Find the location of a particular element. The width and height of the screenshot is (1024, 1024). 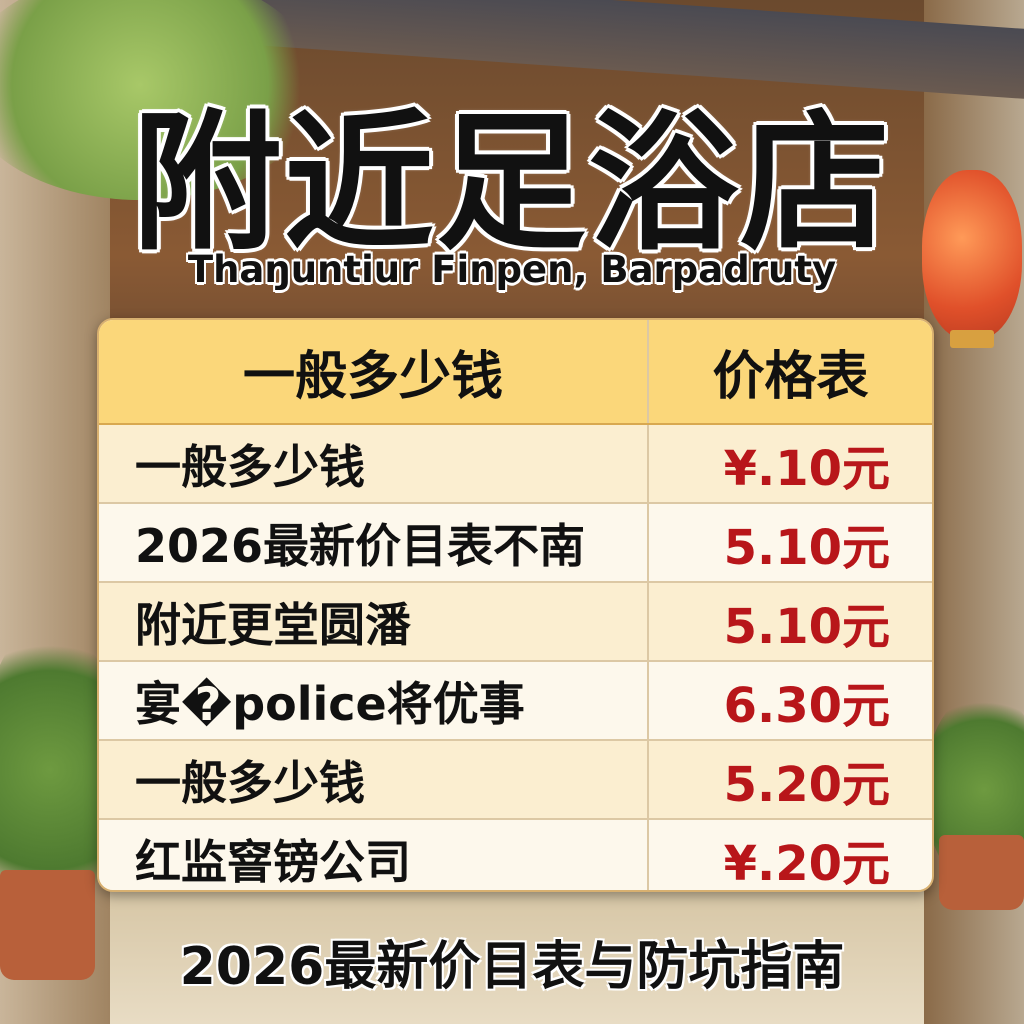

table-header: 一般多少钱 价格表 is located at coordinates (515, 372).